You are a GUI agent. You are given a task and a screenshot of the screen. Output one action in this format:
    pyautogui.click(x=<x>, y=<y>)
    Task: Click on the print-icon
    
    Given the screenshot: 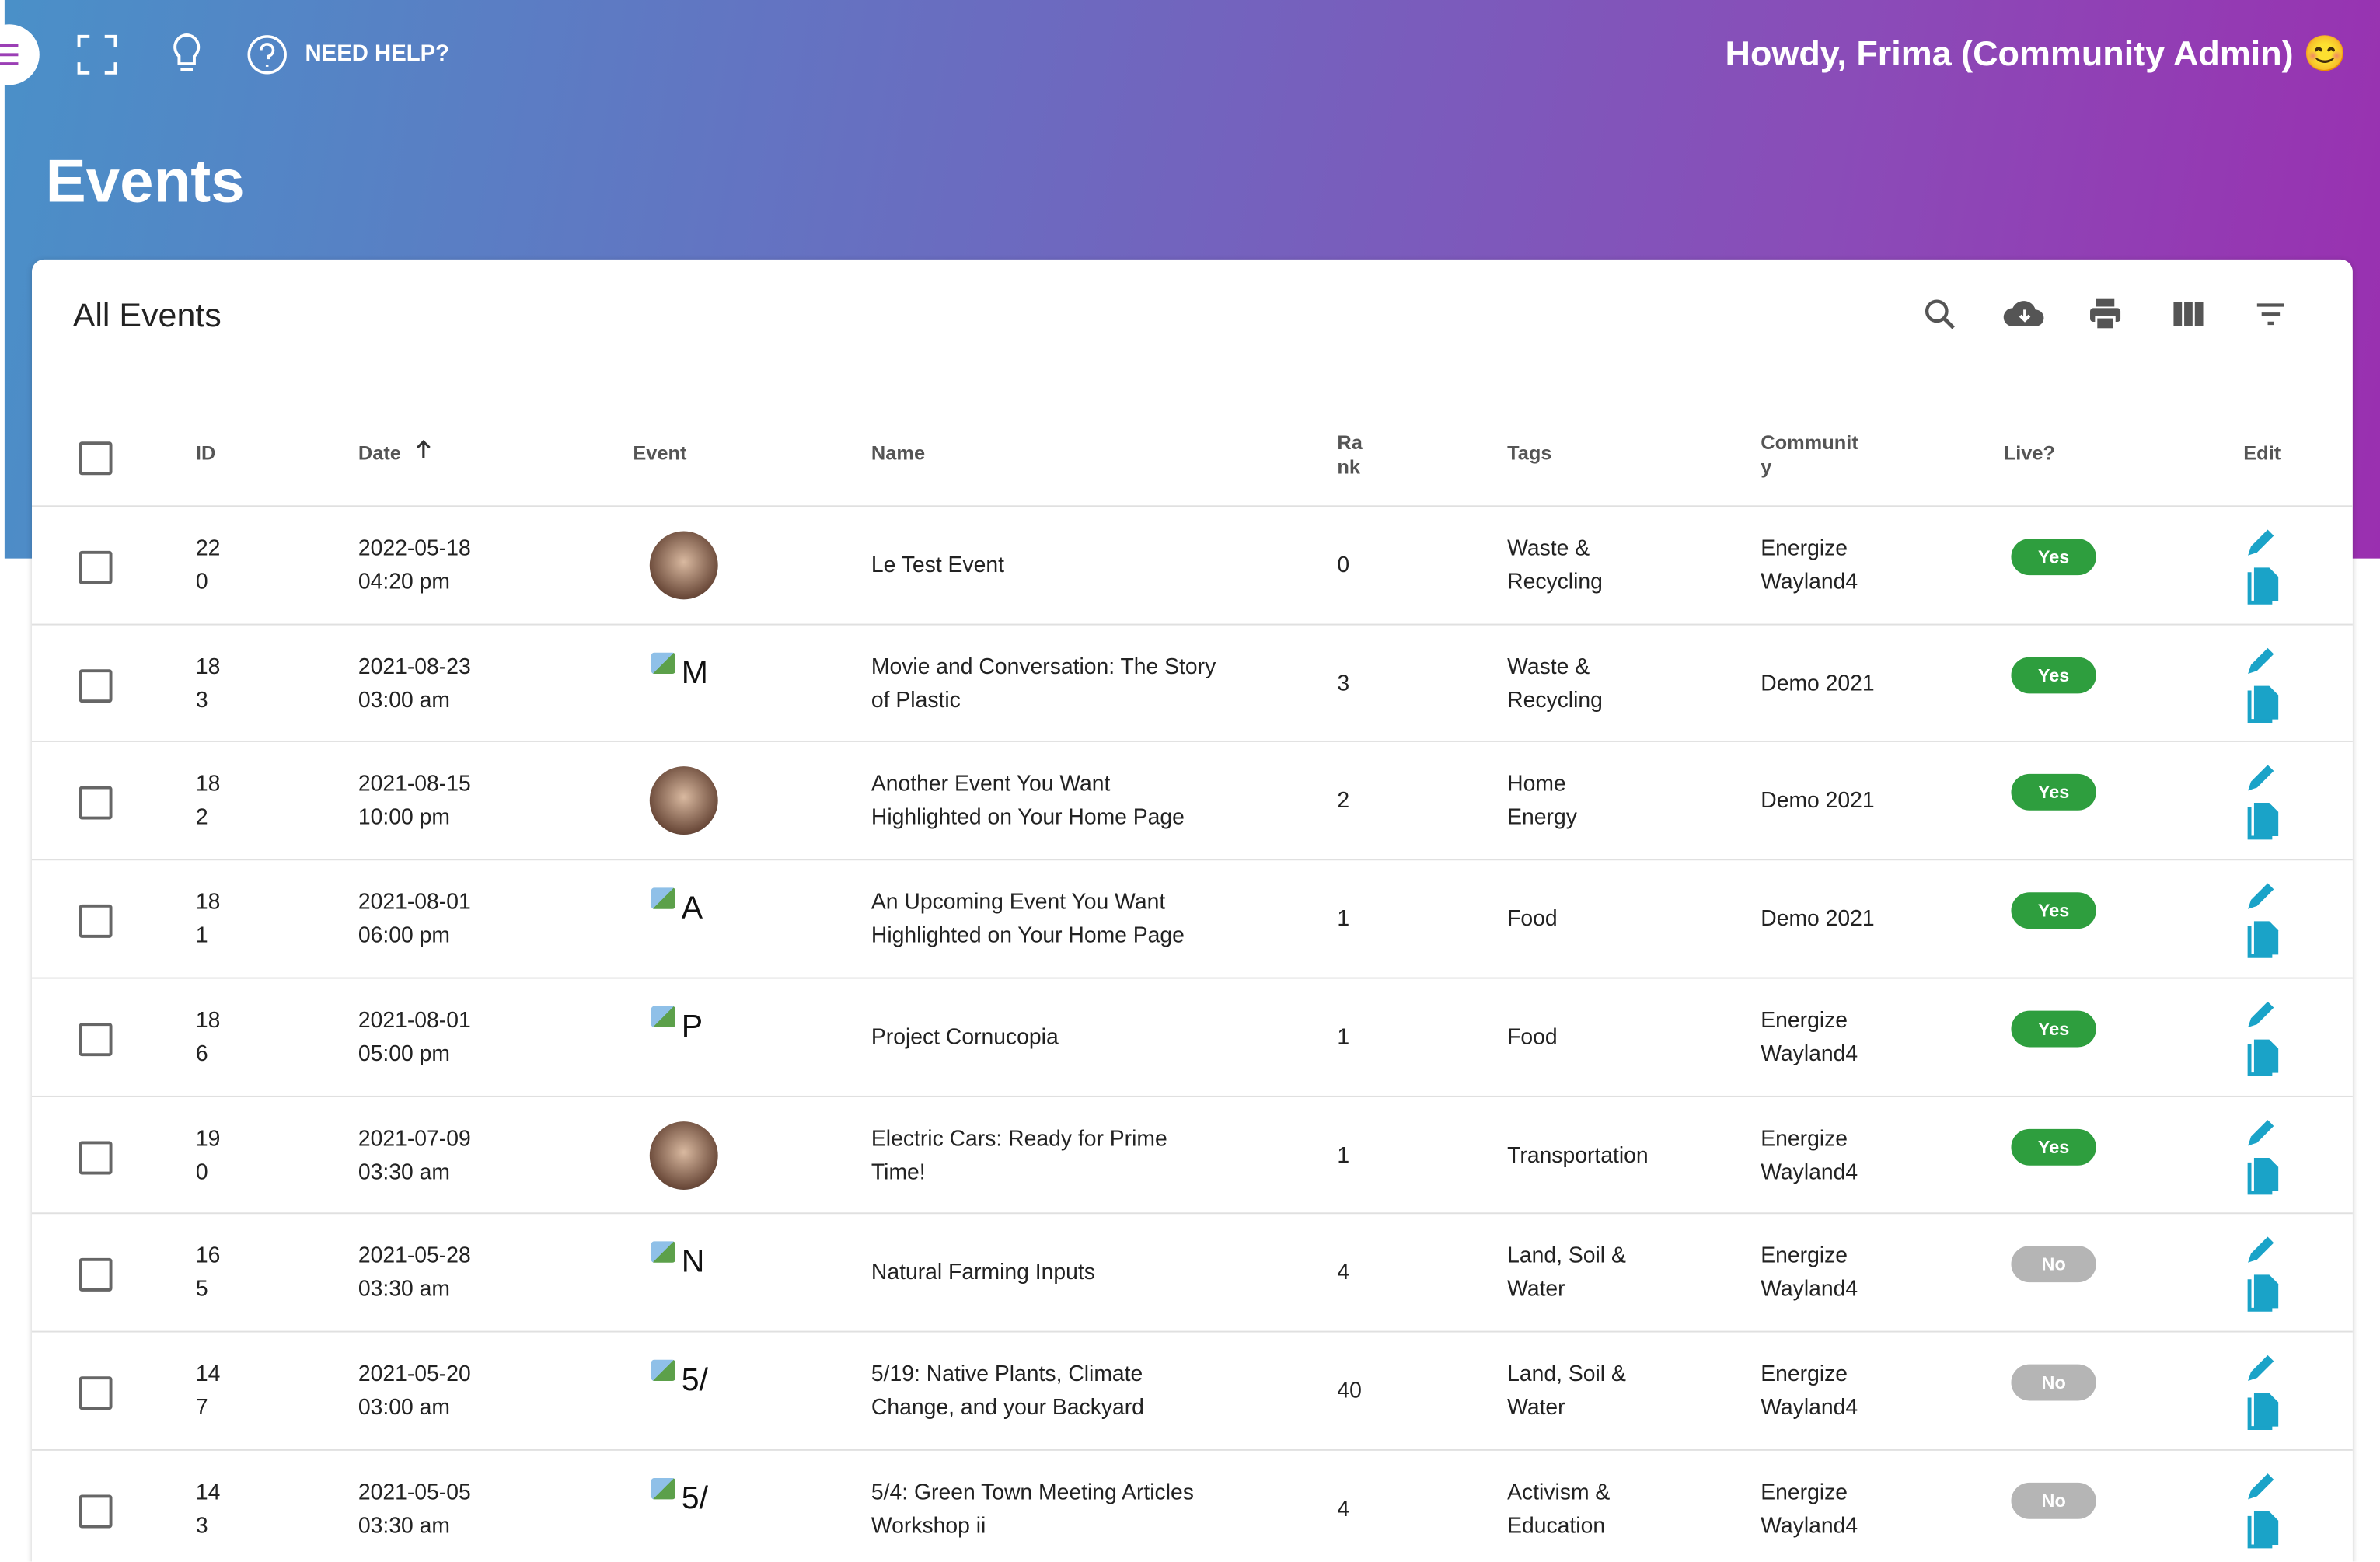 What is the action you would take?
    pyautogui.click(x=2105, y=314)
    